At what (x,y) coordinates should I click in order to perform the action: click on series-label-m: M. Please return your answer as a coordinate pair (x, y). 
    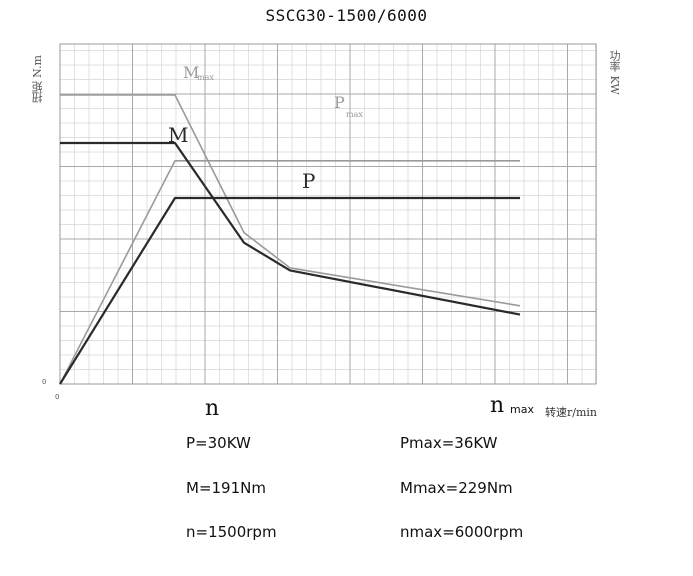
    Looking at the image, I should click on (178, 135).